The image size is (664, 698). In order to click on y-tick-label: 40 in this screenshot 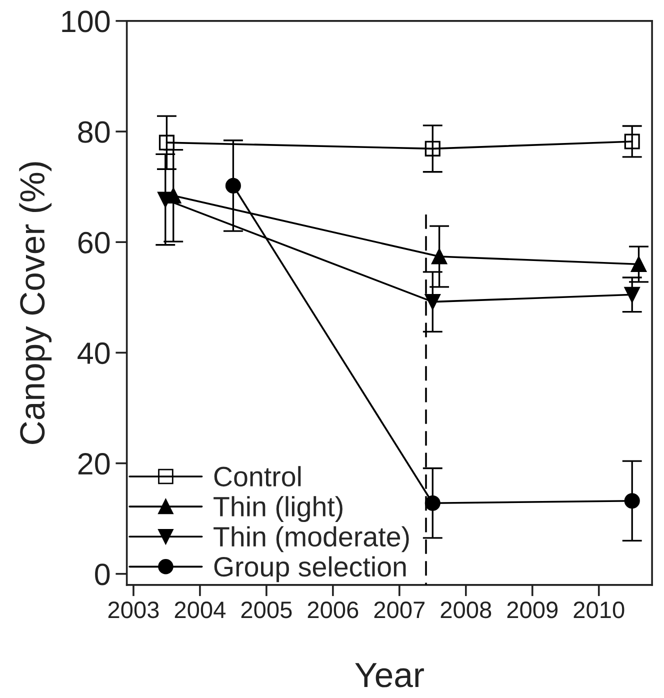, I will do `click(94, 353)`.